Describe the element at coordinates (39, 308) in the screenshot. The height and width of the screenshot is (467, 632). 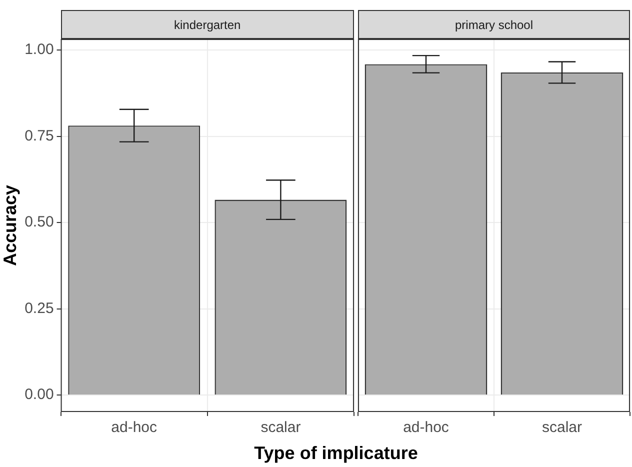
I see `y-tick-label: 0.25` at that location.